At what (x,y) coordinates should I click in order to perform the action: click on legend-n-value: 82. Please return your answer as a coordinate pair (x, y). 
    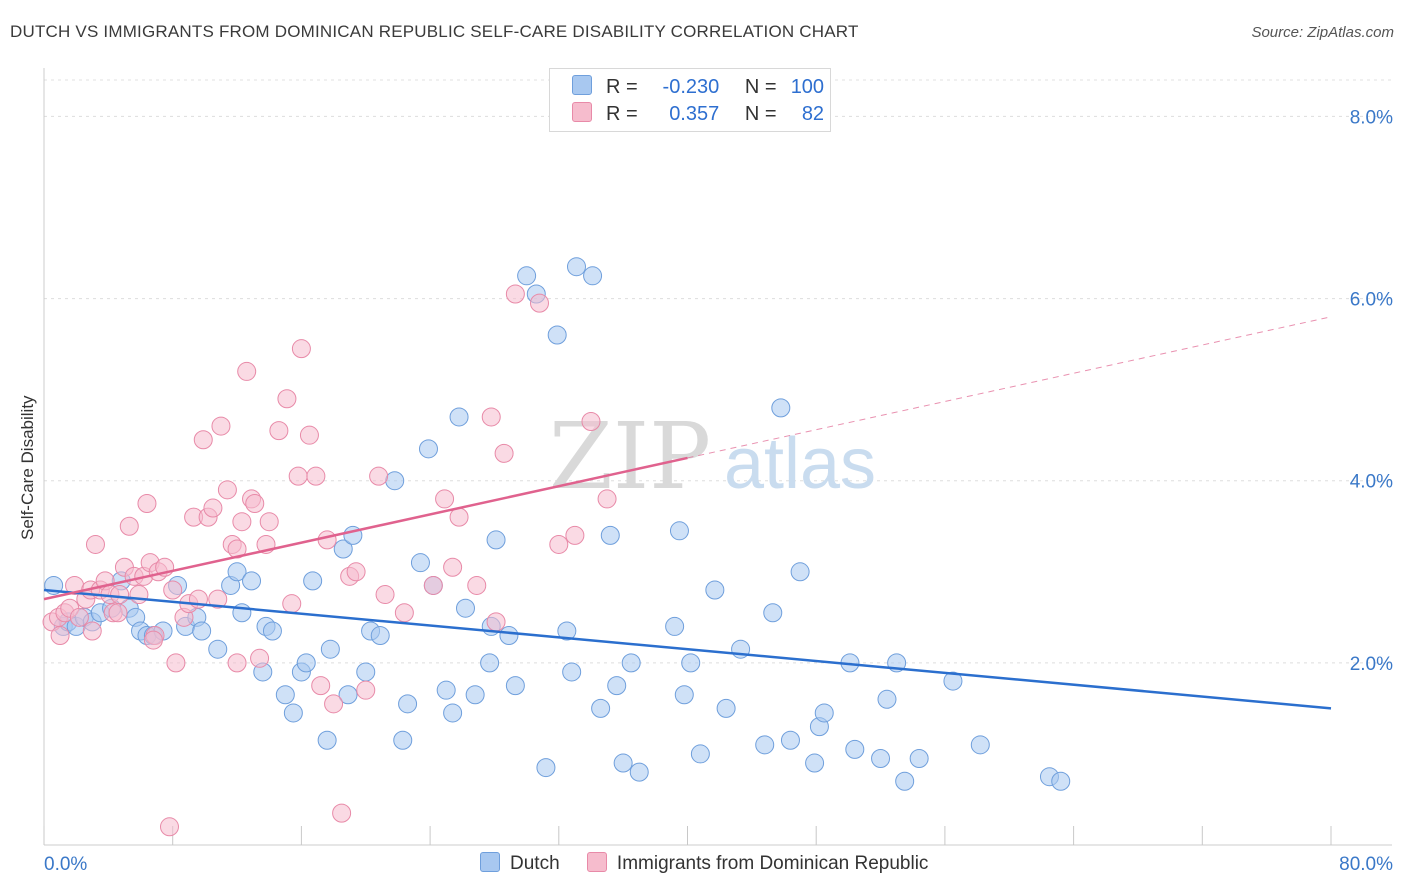
    Looking at the image, I should click on (813, 114).